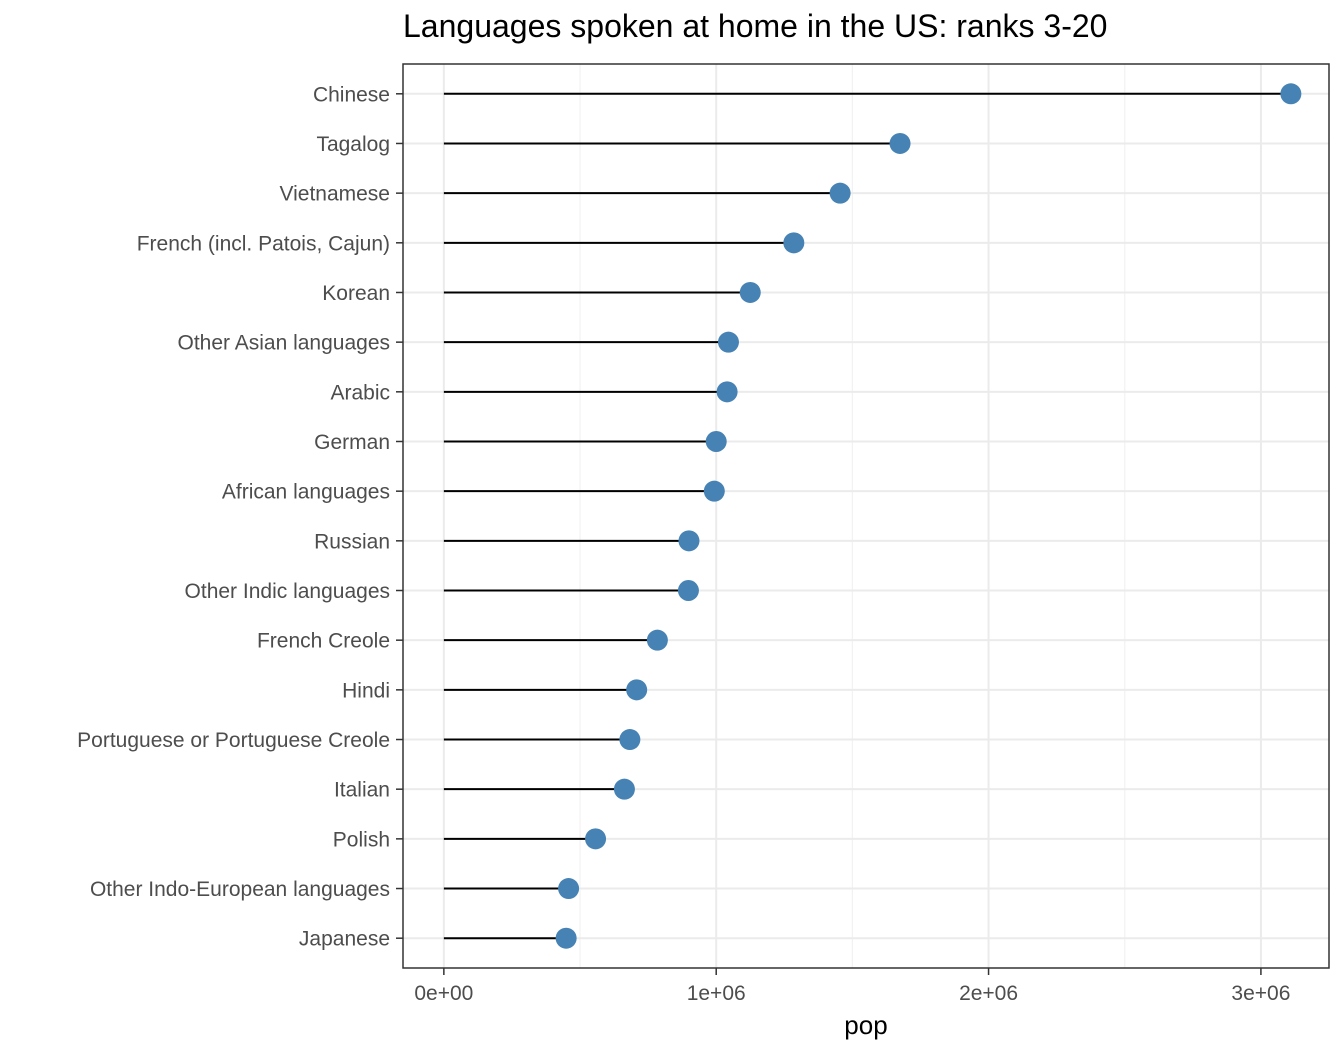  What do you see at coordinates (352, 541) in the screenshot?
I see `y-tick-label: Russian` at bounding box center [352, 541].